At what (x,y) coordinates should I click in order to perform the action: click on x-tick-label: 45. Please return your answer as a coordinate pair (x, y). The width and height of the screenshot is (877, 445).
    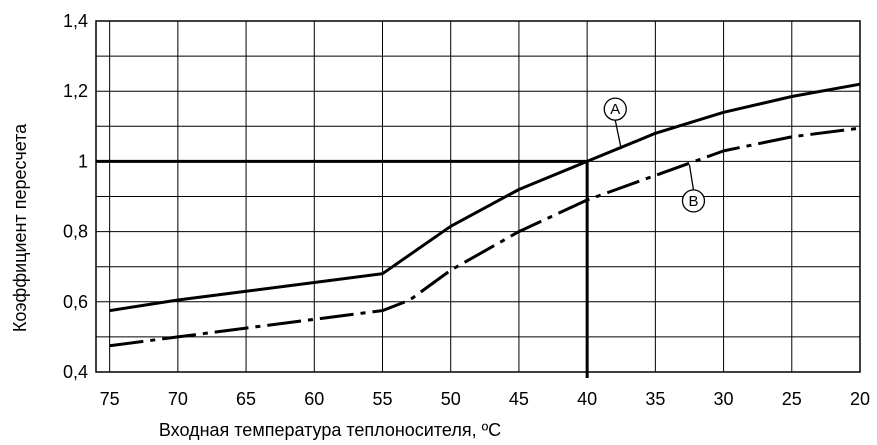
    Looking at the image, I should click on (519, 399).